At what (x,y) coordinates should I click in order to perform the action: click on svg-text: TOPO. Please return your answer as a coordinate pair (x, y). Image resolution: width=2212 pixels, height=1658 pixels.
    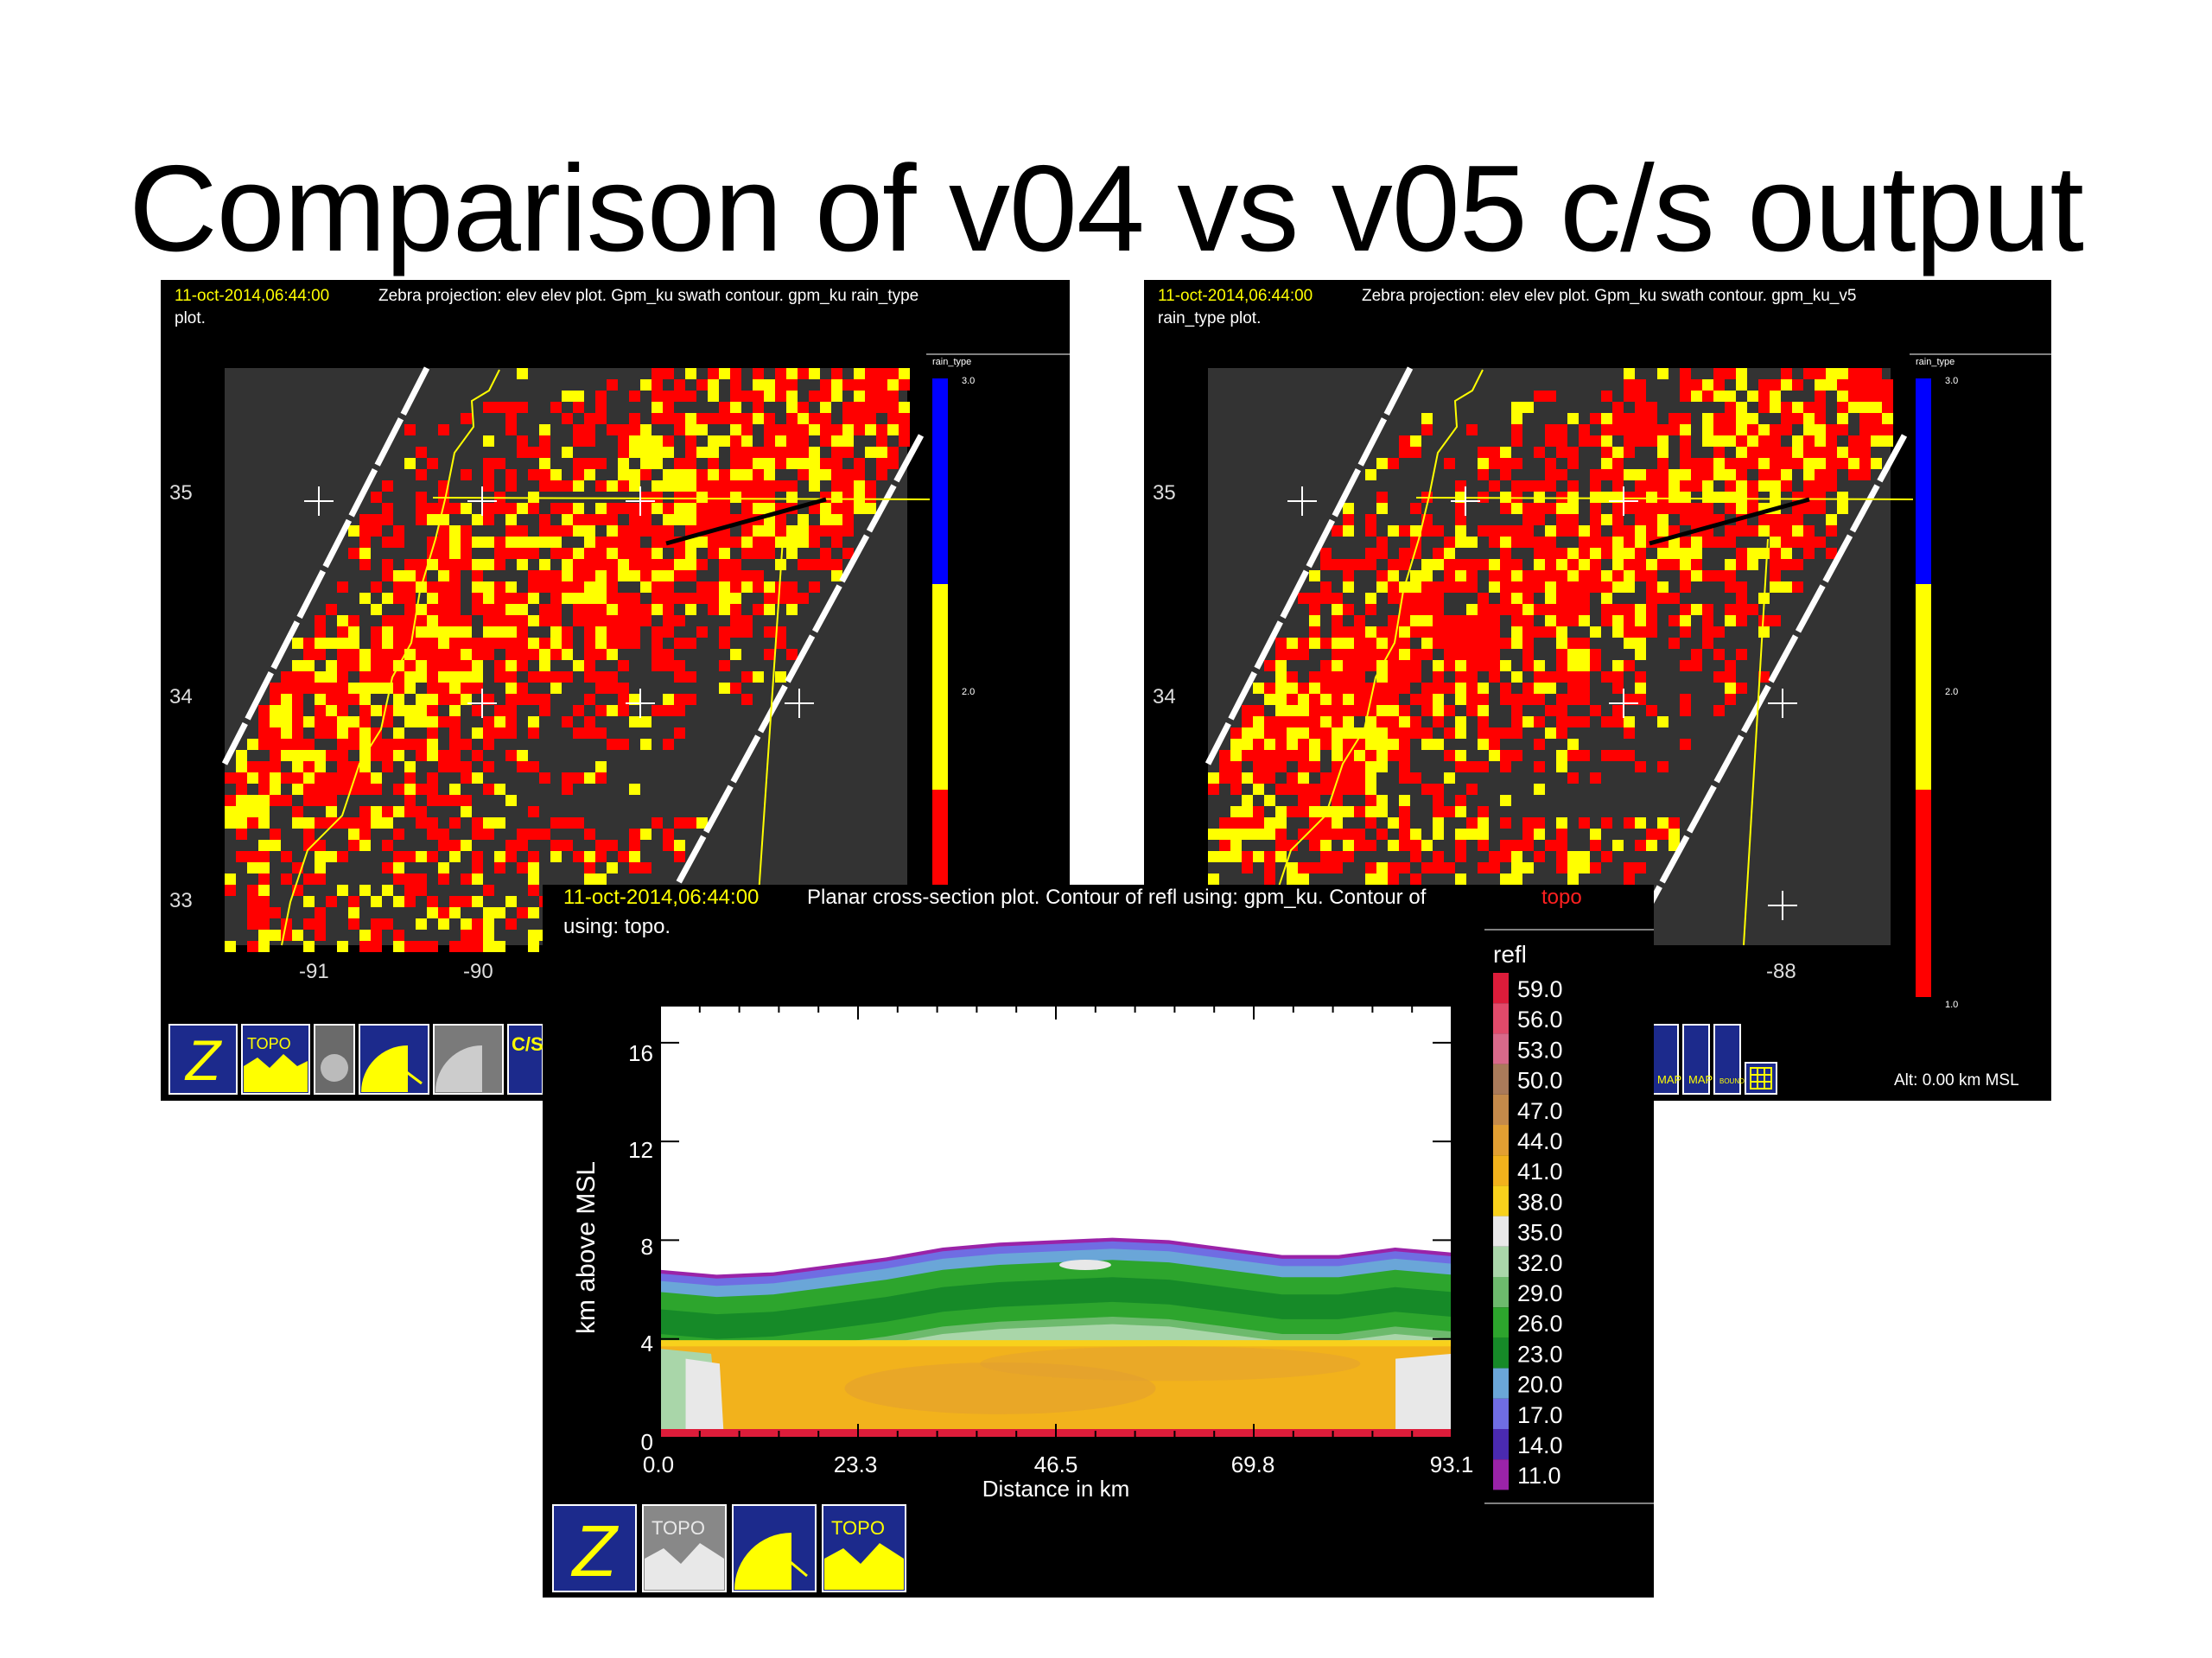
    Looking at the image, I should click on (678, 1528).